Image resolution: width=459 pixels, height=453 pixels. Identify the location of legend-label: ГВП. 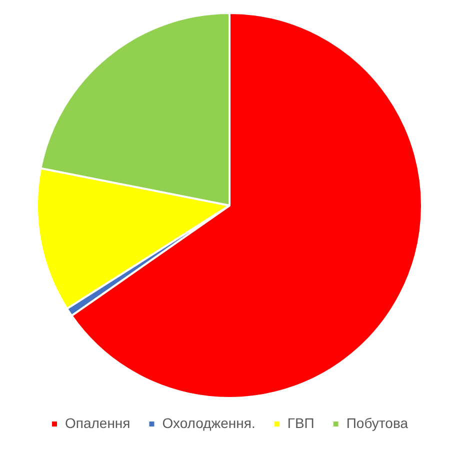
(300, 422).